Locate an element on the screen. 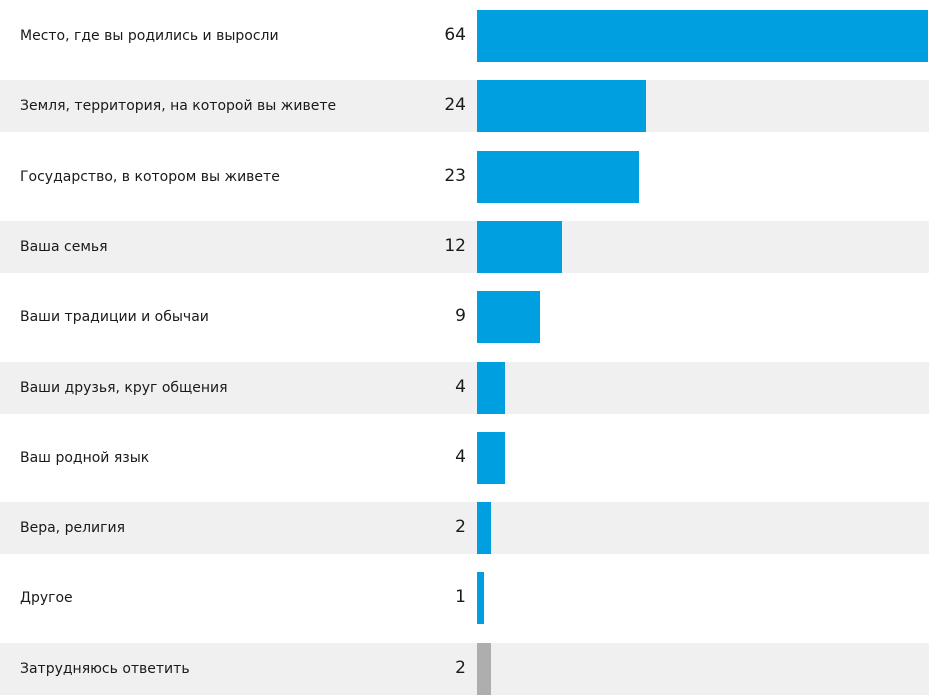  bar-row: Место, где вы родились и выросли 64 is located at coordinates (464, 36).